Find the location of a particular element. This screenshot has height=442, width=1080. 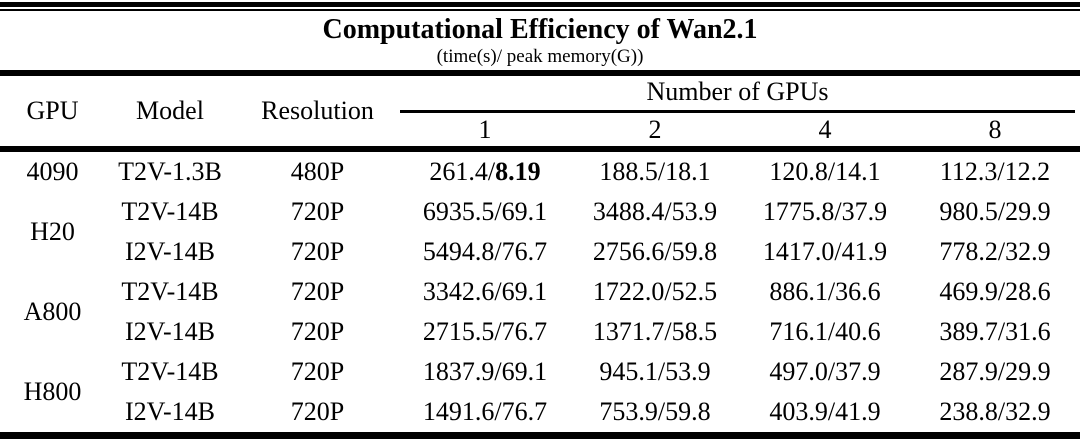

metric-cell: 1722.0/52.5 is located at coordinates (655, 291).